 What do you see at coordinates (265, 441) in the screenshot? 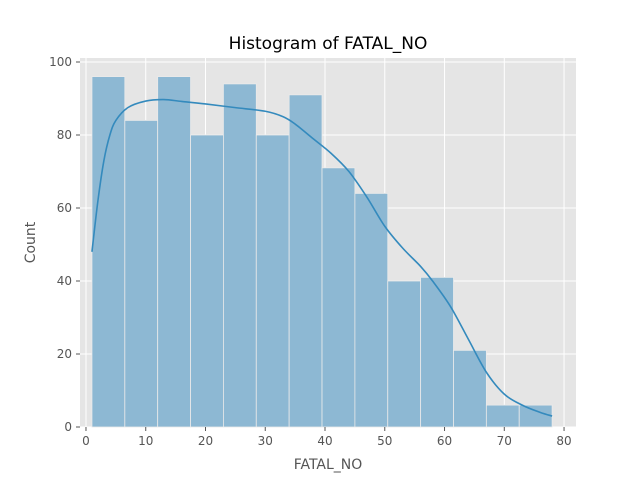
I see `x-tick-label: 30` at bounding box center [265, 441].